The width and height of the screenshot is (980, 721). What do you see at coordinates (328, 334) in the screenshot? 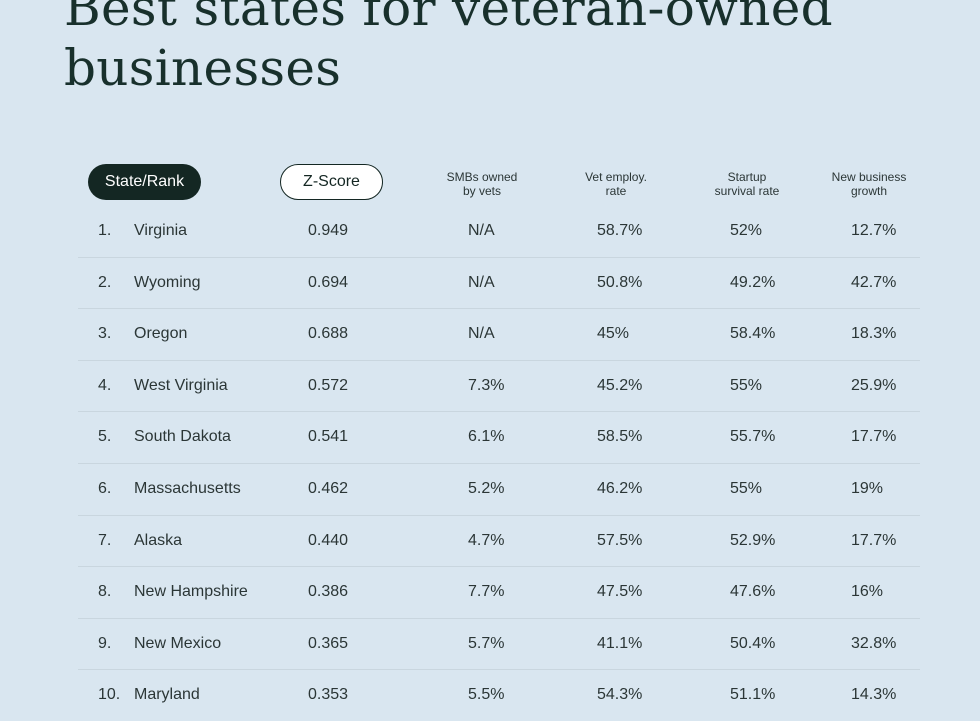
I see `zscore-cell: 0.688` at bounding box center [328, 334].